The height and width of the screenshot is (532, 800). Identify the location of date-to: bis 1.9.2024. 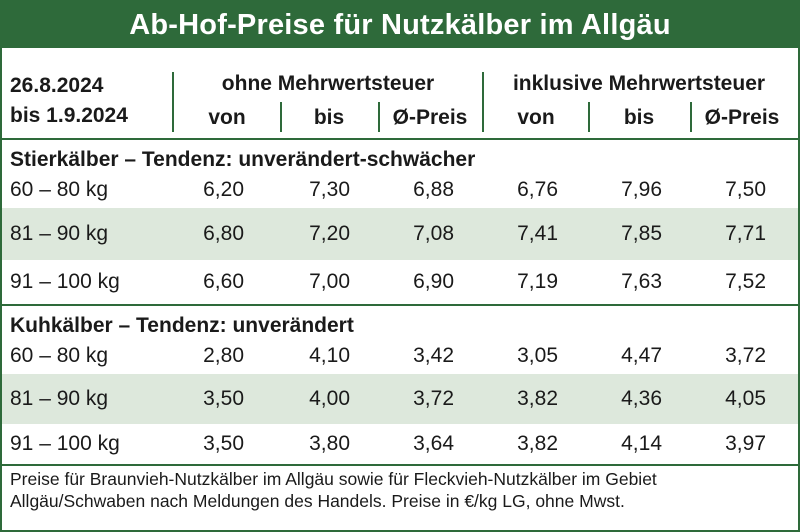
(69, 115).